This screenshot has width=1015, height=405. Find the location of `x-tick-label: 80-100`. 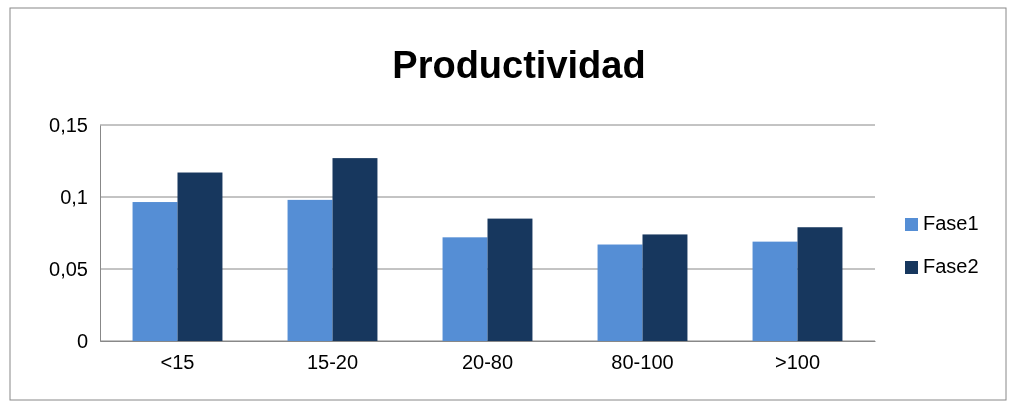

x-tick-label: 80-100 is located at coordinates (642, 362).